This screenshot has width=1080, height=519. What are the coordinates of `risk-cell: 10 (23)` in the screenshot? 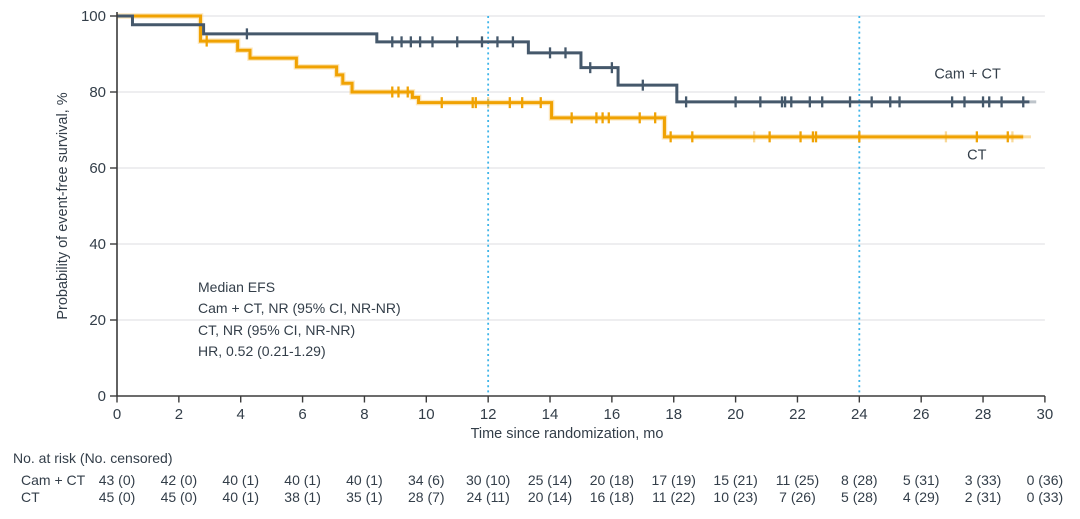 It's located at (735, 497).